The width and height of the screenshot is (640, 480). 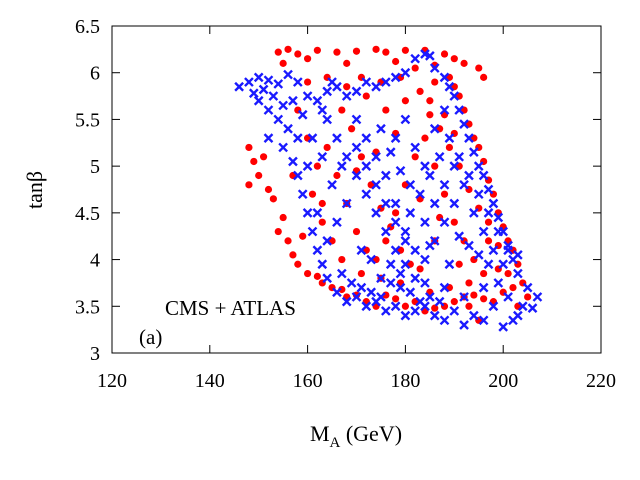 What do you see at coordinates (95, 261) in the screenshot?
I see `y-tick-label: 4` at bounding box center [95, 261].